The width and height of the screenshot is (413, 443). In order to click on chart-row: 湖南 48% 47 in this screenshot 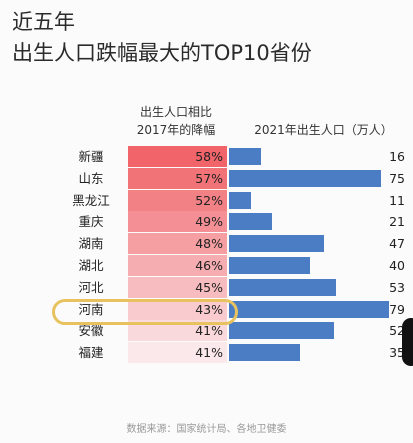, I will do `click(206, 244)`.